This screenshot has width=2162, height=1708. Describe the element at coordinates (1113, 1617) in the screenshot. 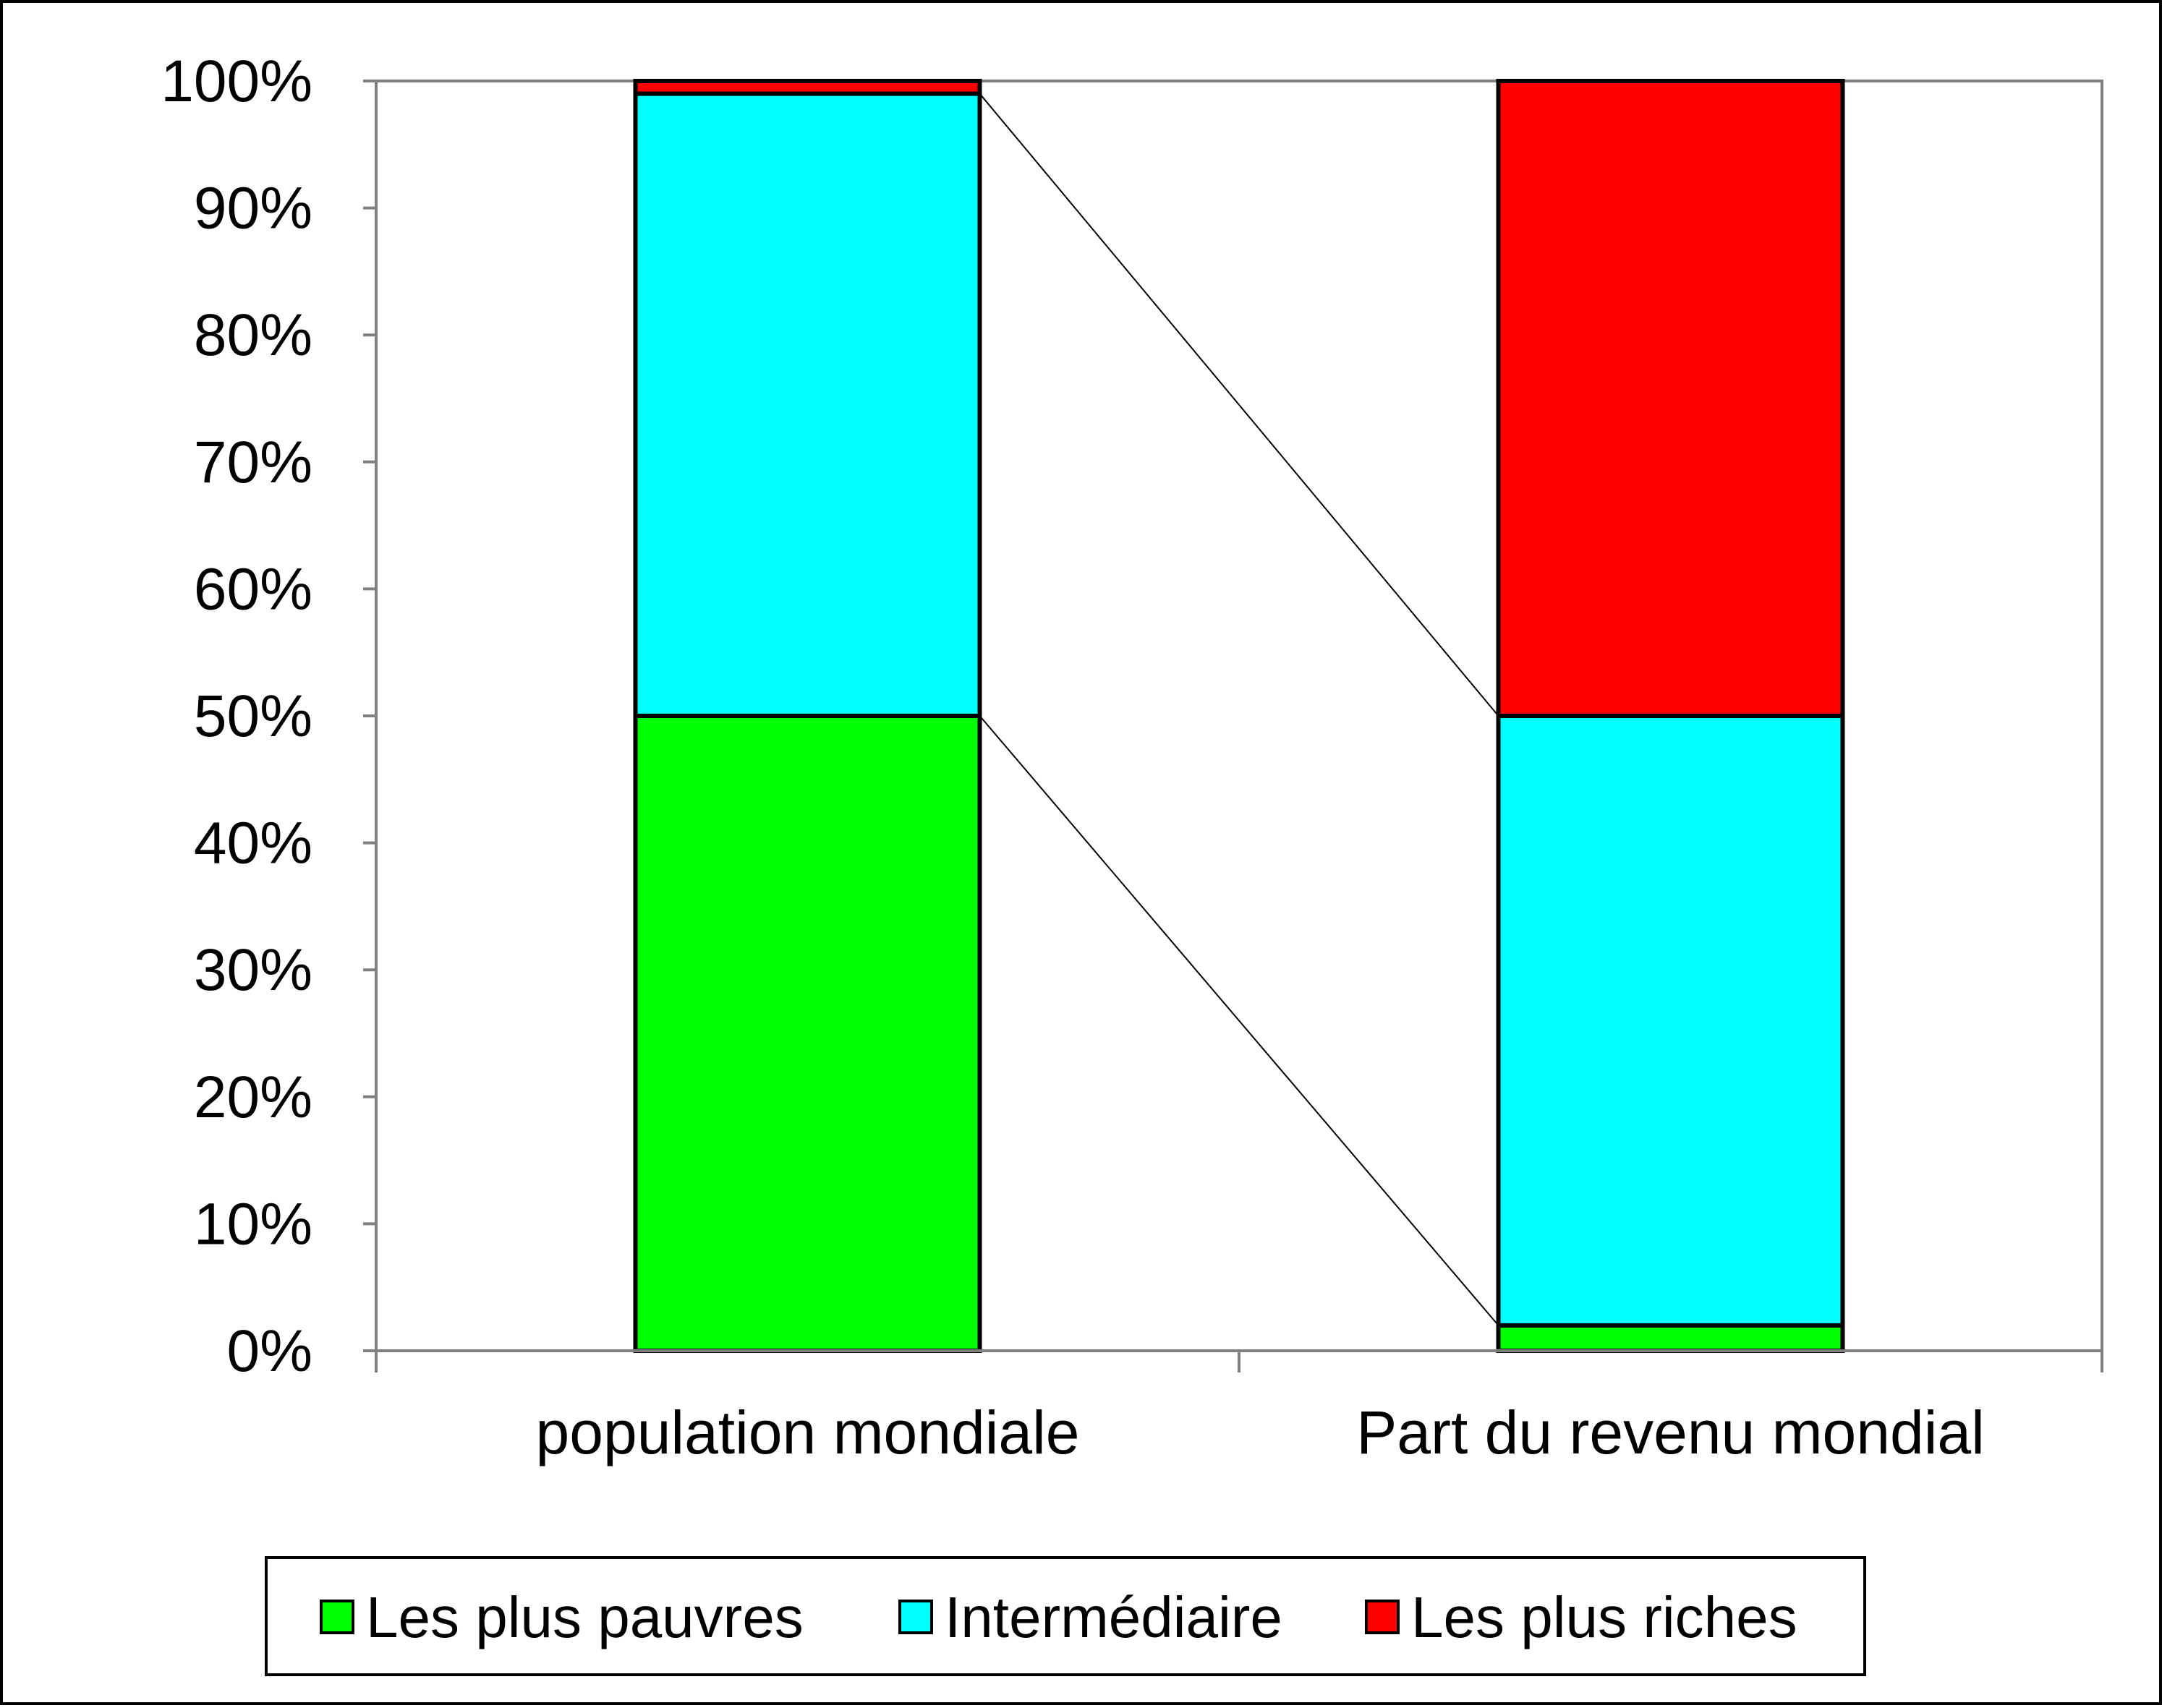

I see `legend-label: Intermédiaire` at that location.